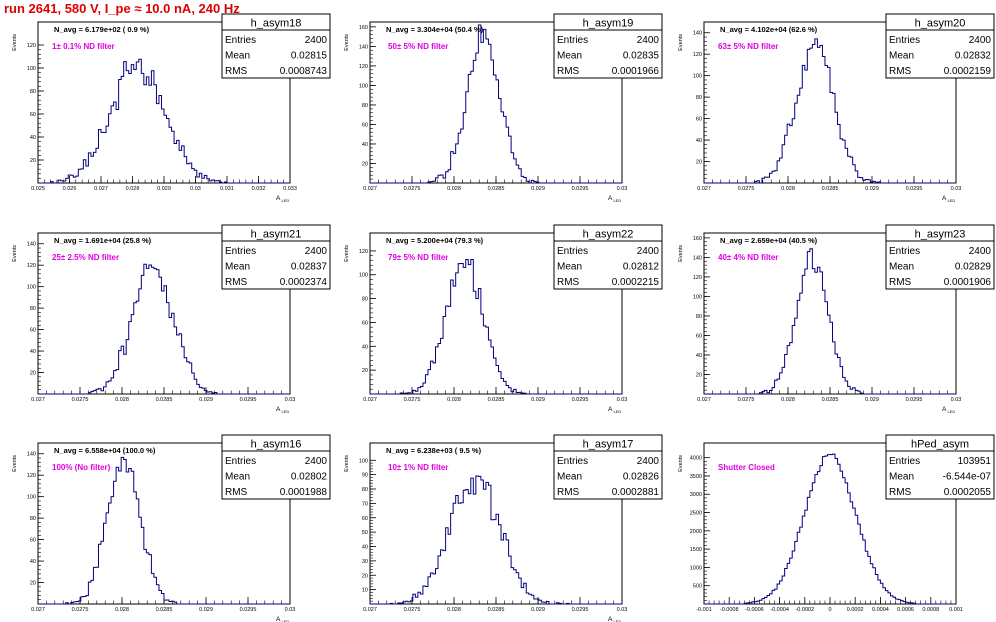 This screenshot has width=996, height=622. What do you see at coordinates (290, 189) in the screenshot?
I see `x-tick-label: 0.033` at bounding box center [290, 189].